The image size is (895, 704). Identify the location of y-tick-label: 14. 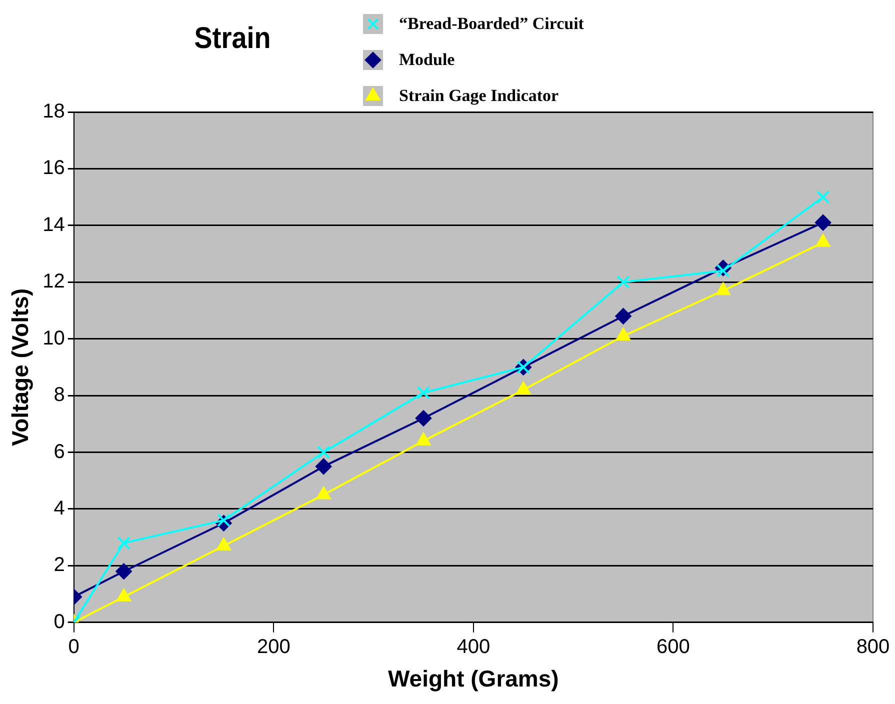
(53, 225).